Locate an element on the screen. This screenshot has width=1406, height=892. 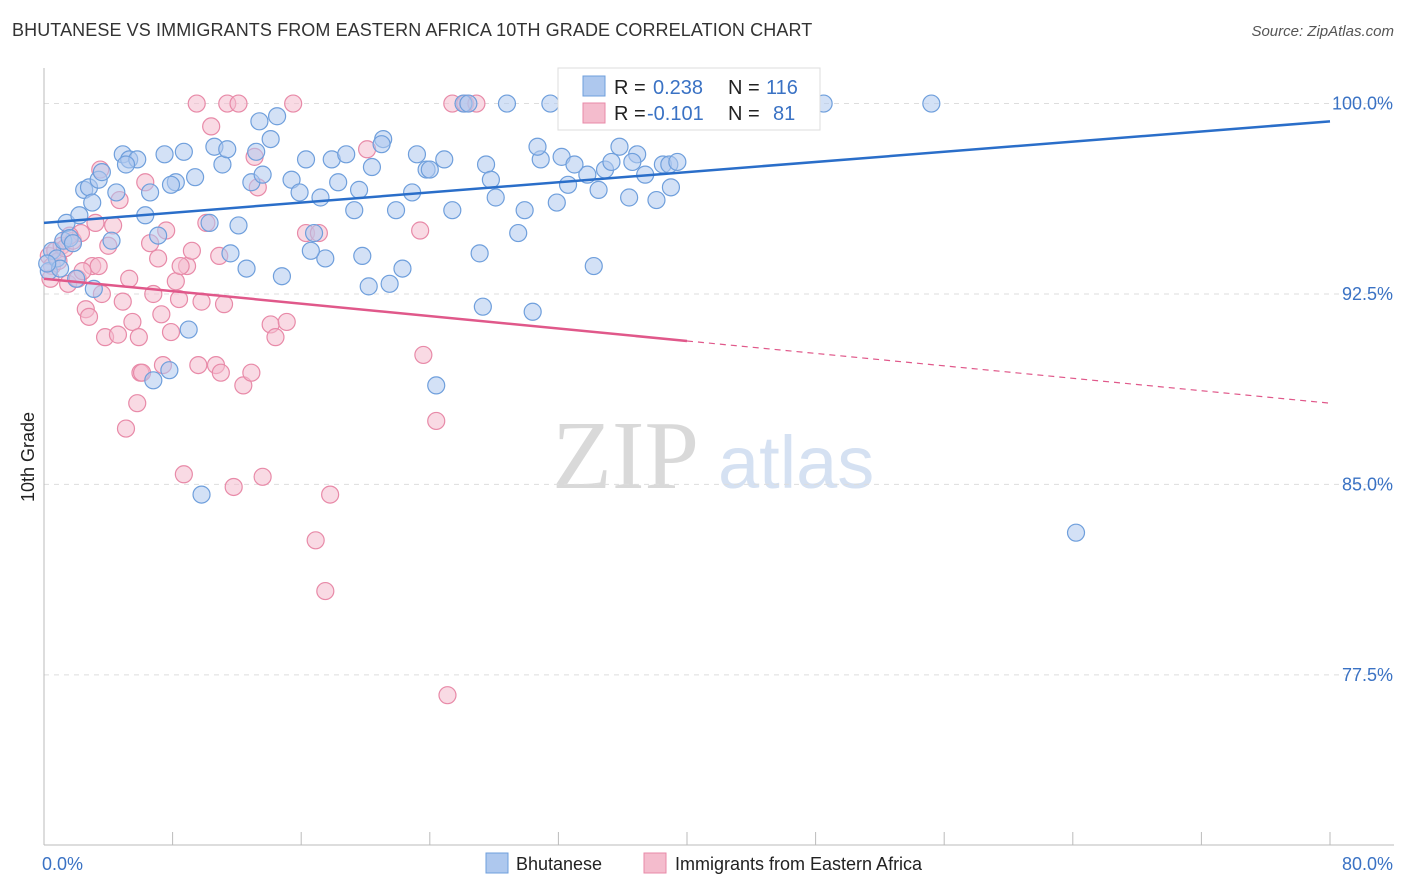
x-ticks is located at coordinates (751, 838).